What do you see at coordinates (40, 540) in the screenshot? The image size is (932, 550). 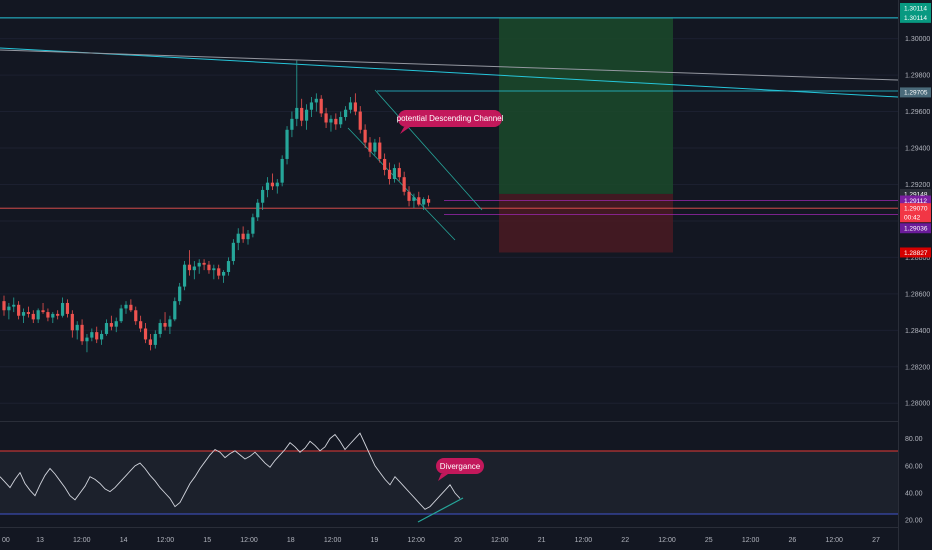 I see `time-tick-label: 13` at bounding box center [40, 540].